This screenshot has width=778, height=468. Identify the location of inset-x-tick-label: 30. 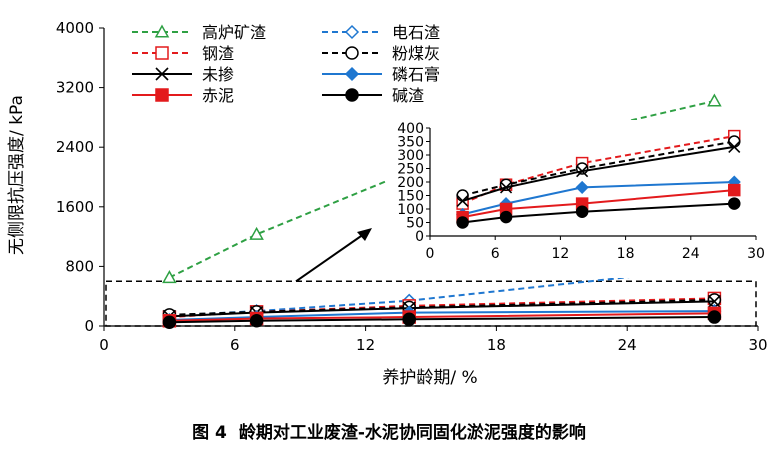
(756, 254).